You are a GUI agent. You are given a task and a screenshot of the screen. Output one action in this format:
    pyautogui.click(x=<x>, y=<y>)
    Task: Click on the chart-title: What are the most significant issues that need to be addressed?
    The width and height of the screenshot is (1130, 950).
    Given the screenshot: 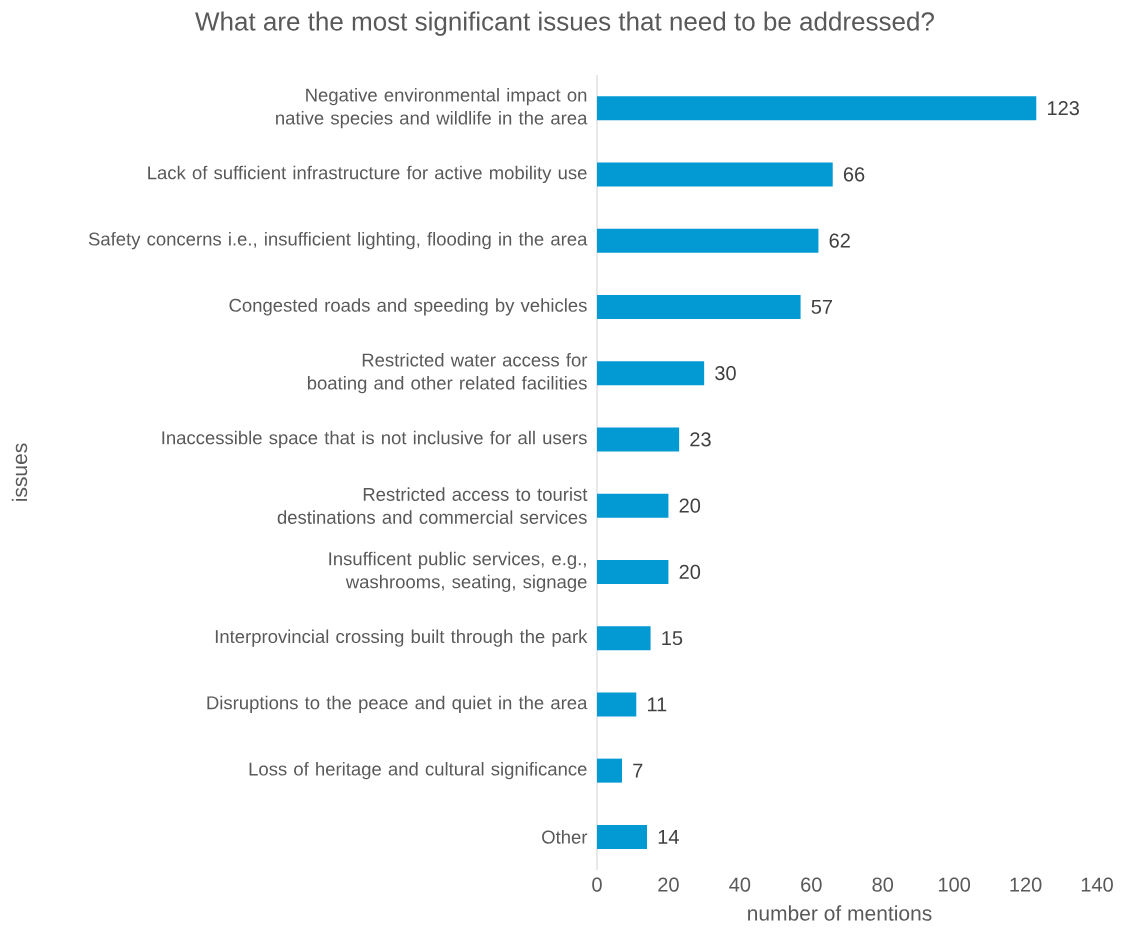 What is the action you would take?
    pyautogui.click(x=564, y=23)
    